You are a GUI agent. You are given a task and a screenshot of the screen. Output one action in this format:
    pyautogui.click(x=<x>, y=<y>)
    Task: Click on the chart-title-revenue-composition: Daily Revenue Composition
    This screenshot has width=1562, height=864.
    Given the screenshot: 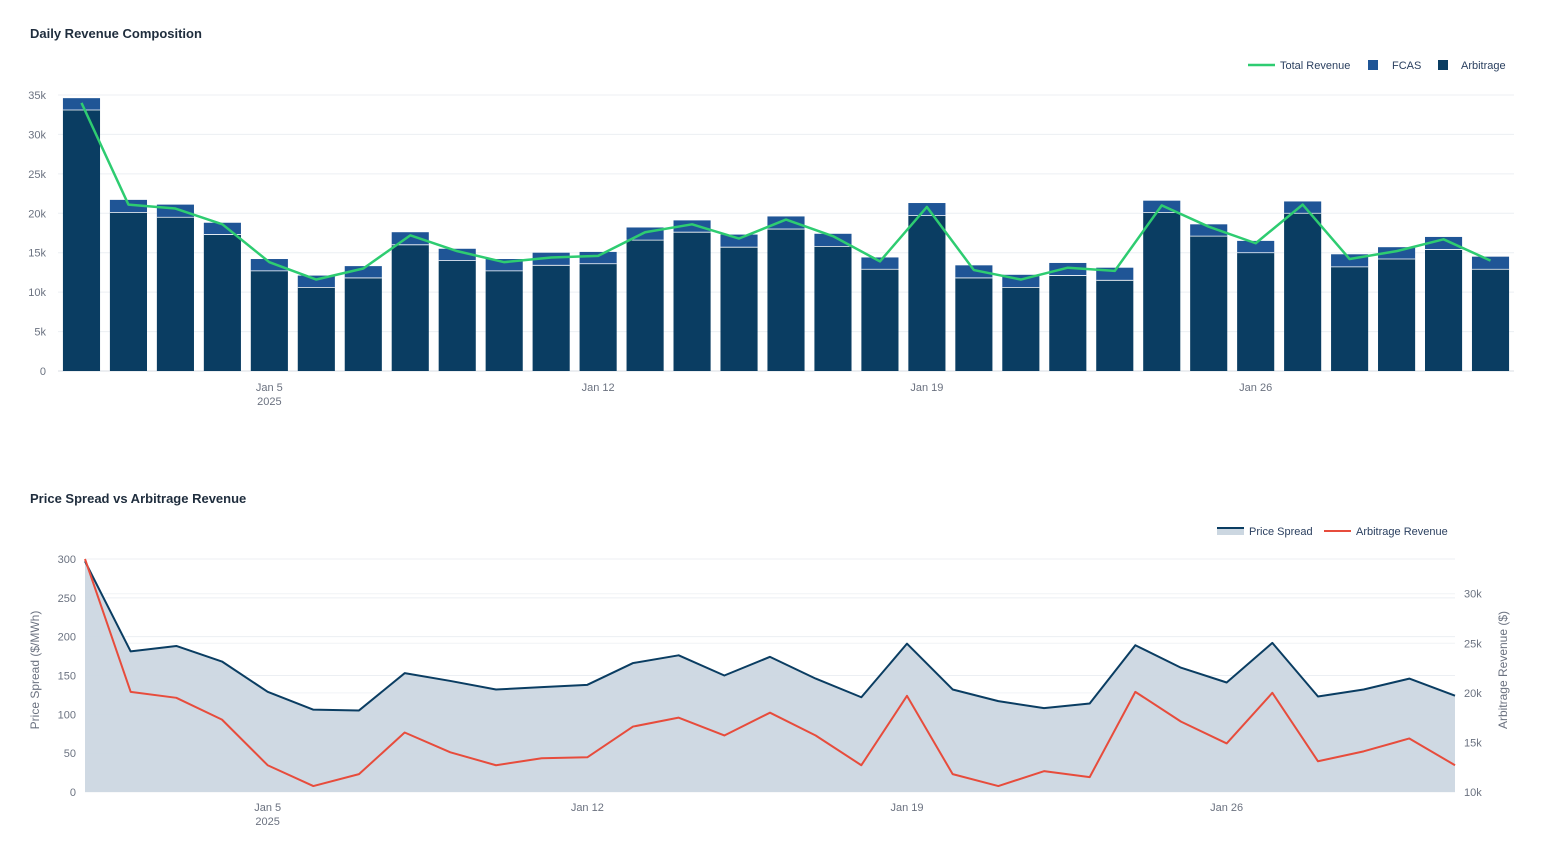 What is the action you would take?
    pyautogui.click(x=116, y=33)
    